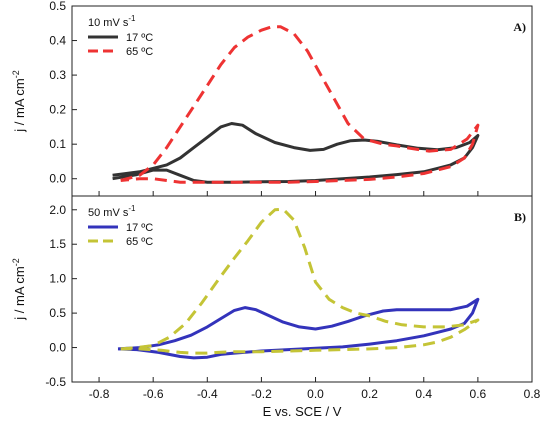 The height and width of the screenshot is (426, 550). Describe the element at coordinates (478, 394) in the screenshot. I see `x-tick-label: 0.6` at that location.